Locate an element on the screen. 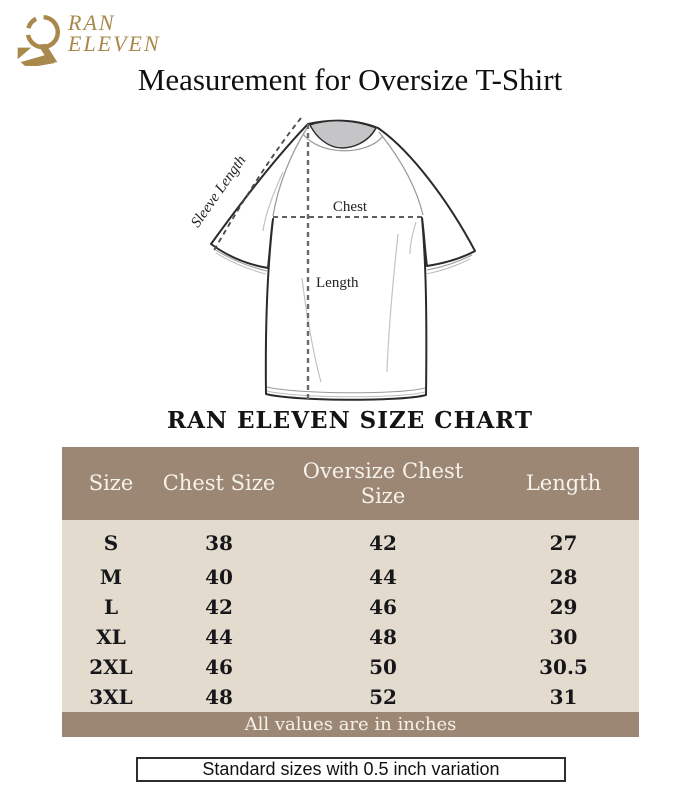  tshirt-collar is located at coordinates (343, 134).